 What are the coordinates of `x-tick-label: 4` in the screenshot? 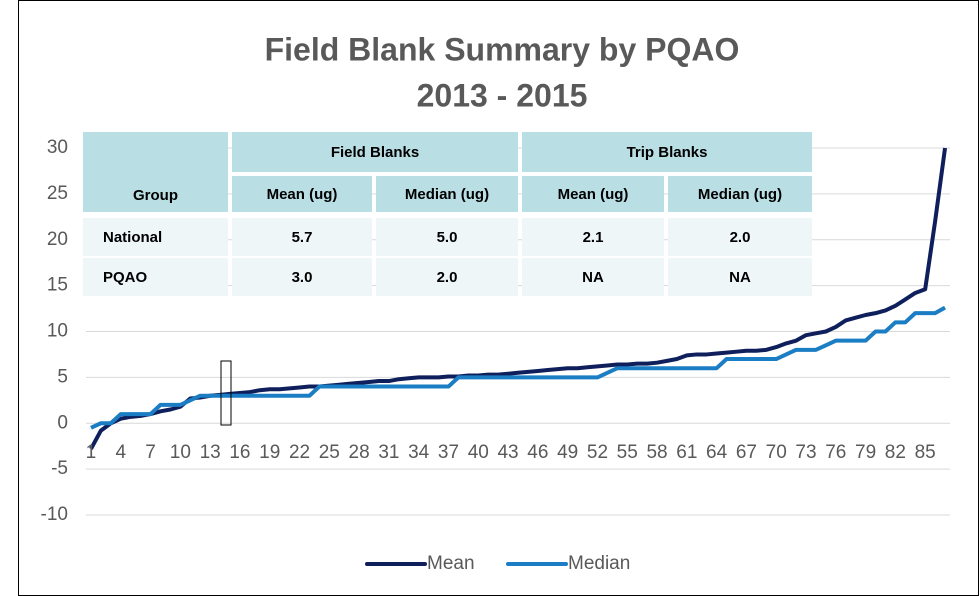 It's located at (120, 452).